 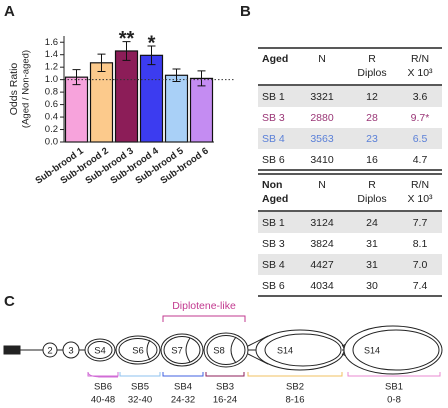 What do you see at coordinates (219, 351) in the screenshot?
I see `chamber-label: S8` at bounding box center [219, 351].